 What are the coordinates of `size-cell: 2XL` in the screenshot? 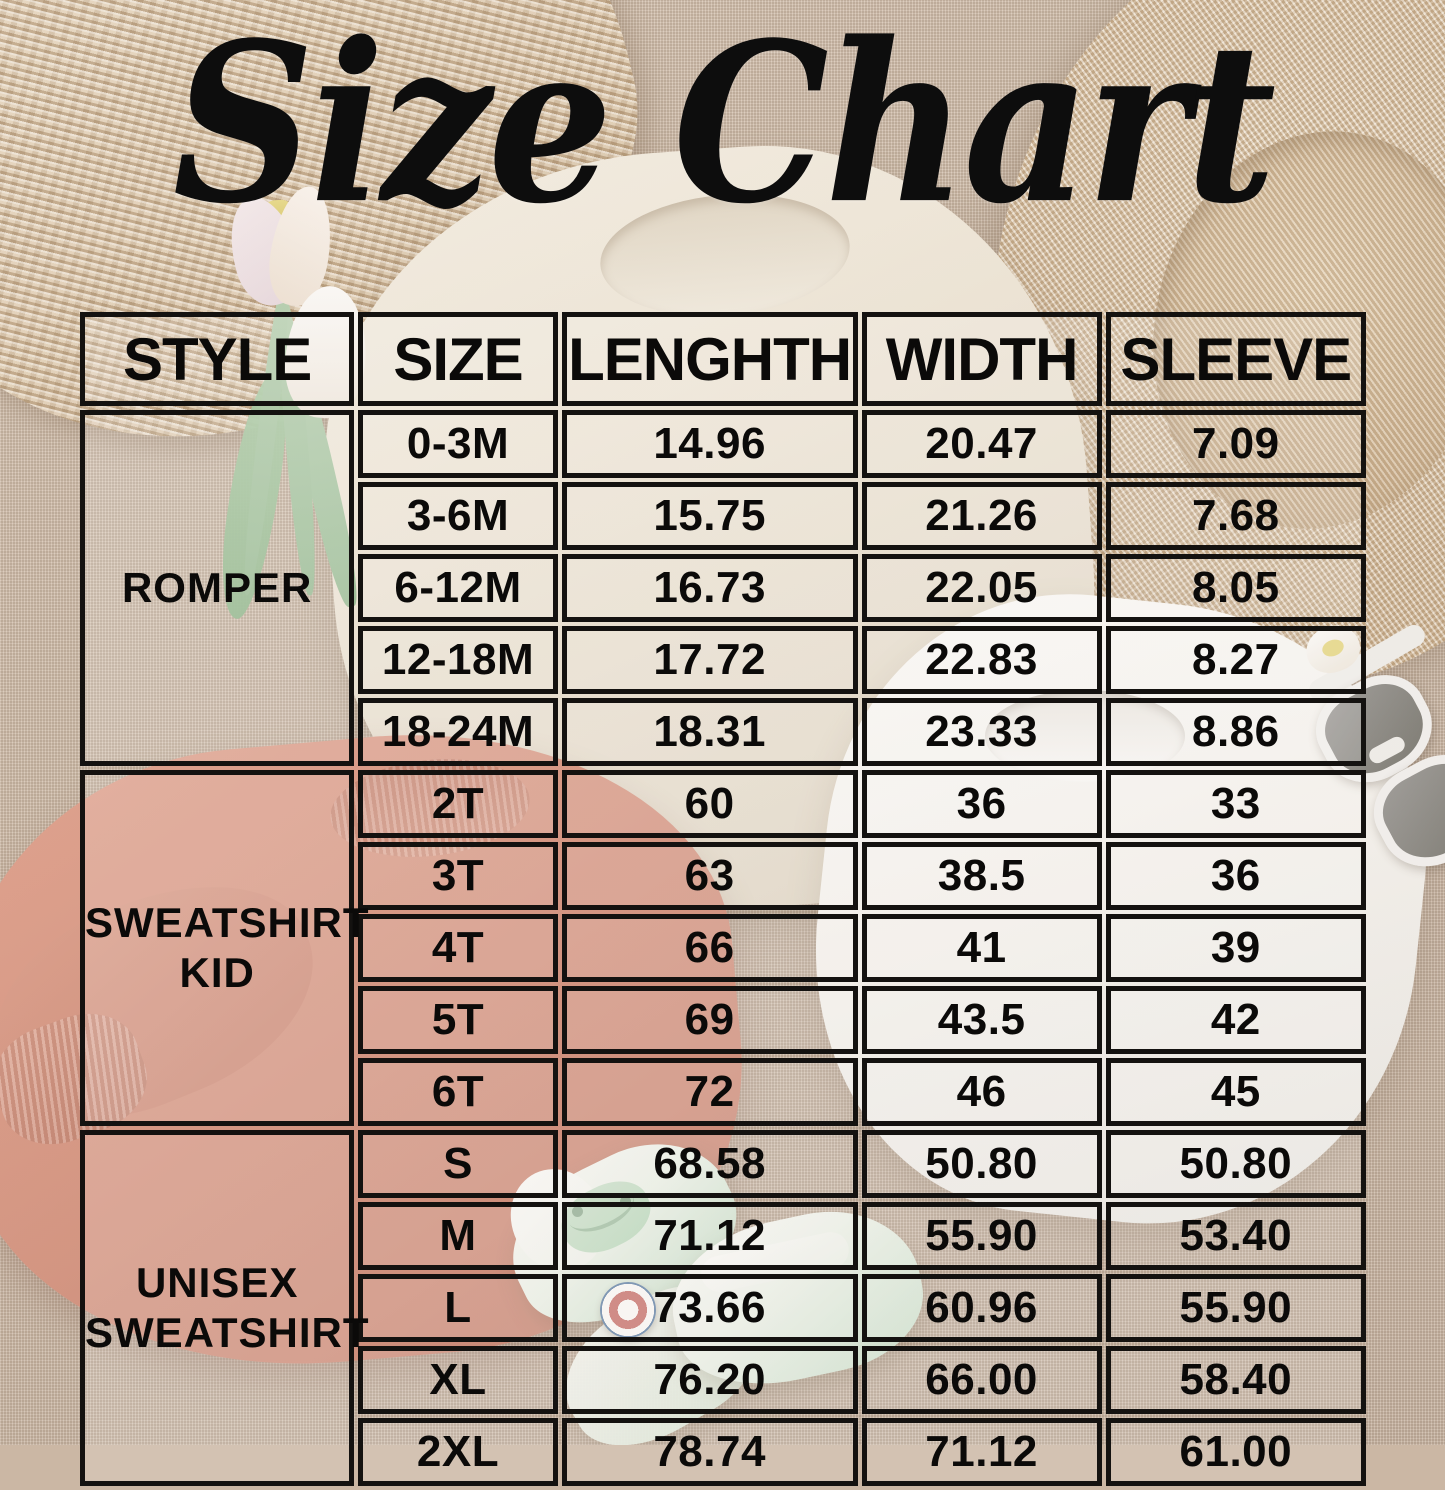 It's located at (458, 1452).